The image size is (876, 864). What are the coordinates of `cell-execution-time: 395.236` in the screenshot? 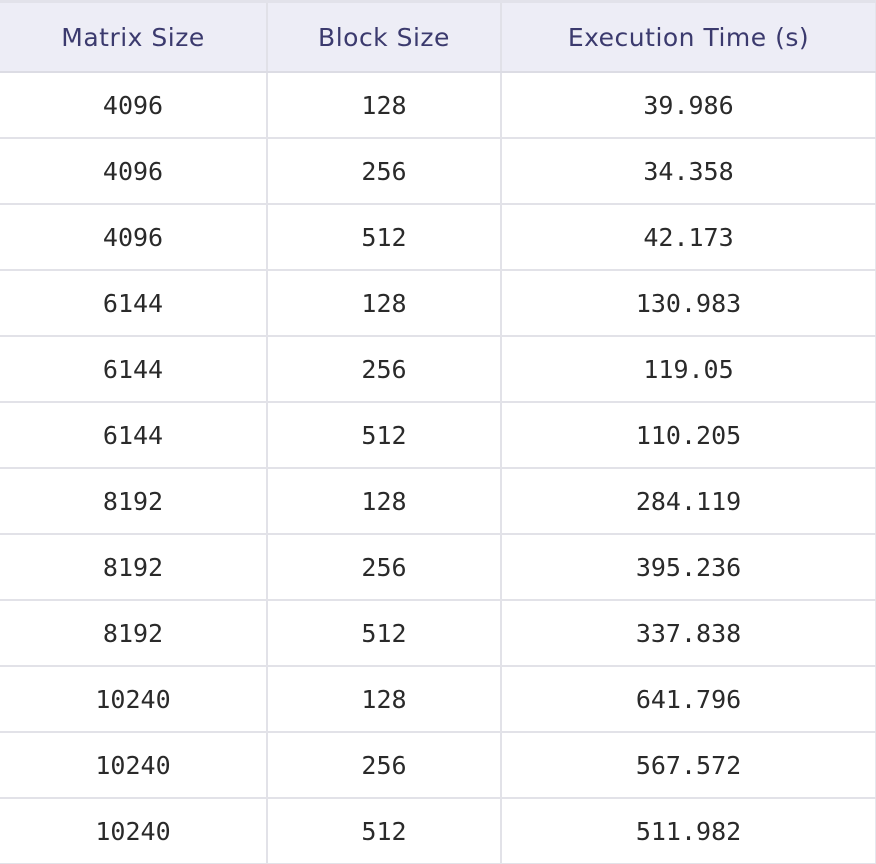 It's located at (688, 567).